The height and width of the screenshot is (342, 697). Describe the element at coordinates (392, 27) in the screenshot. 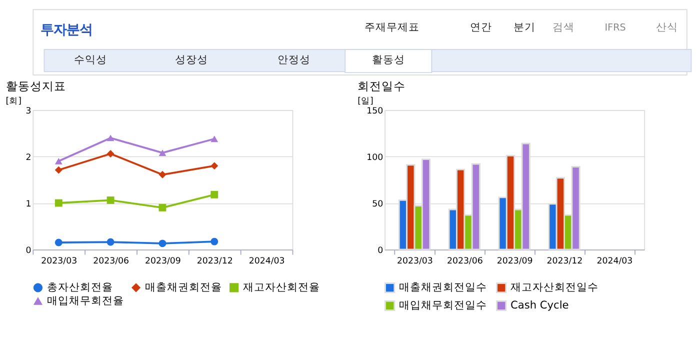

I see `text: 주재무제표` at that location.